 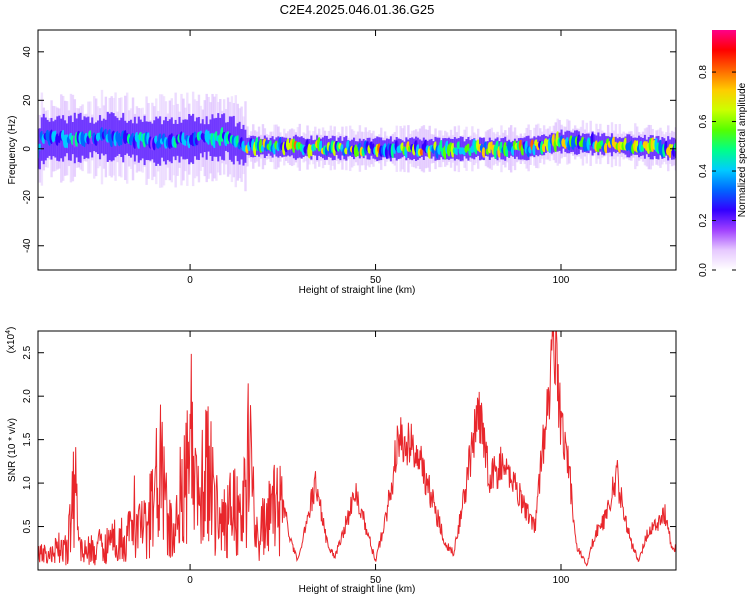 I want to click on colorbar-tick-label: 0.4, so click(x=703, y=171).